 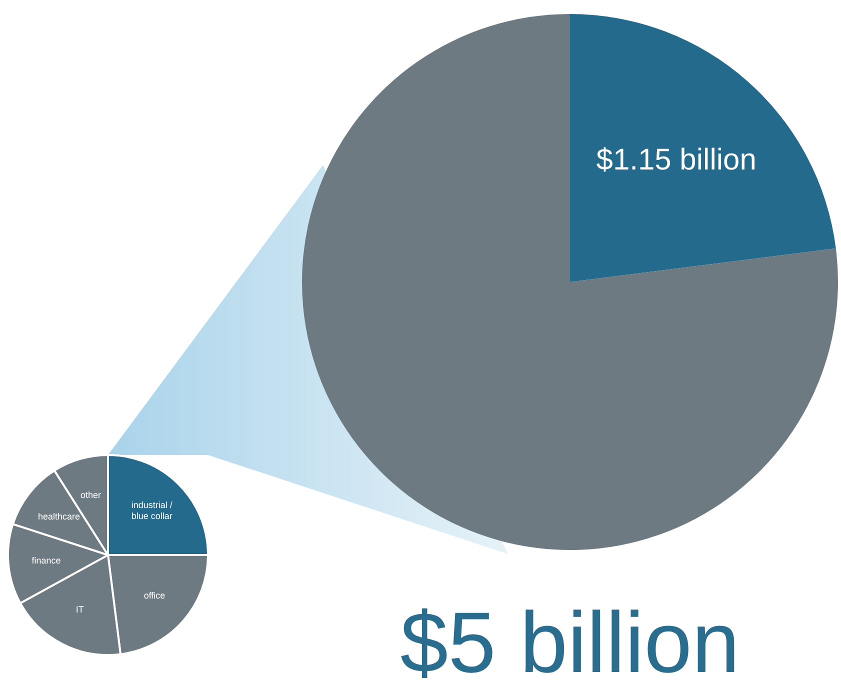 What do you see at coordinates (90, 495) in the screenshot?
I see `slice-label: other` at bounding box center [90, 495].